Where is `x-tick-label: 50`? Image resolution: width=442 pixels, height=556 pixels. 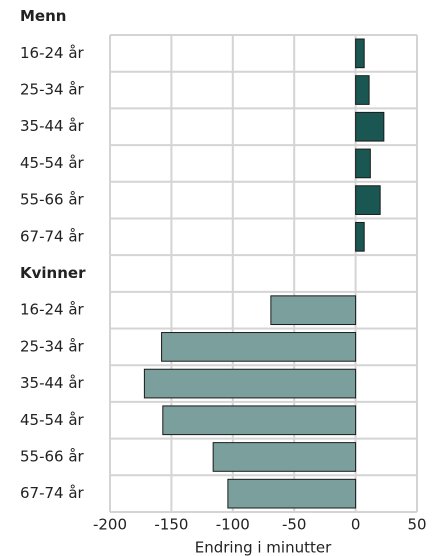
x-tick-label: 50 is located at coordinates (416, 525).